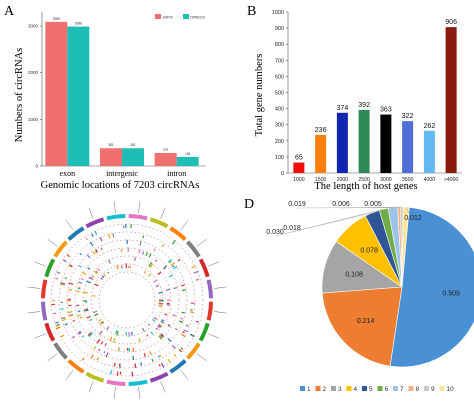  I want to click on panel-b-y-tick-label: 600, so click(279, 77).